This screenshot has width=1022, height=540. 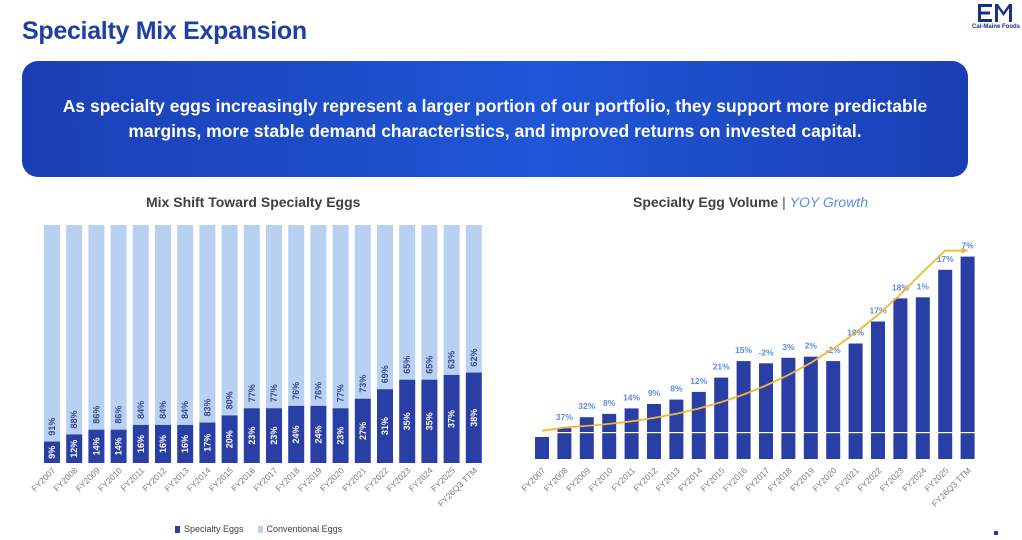 What do you see at coordinates (788, 347) in the screenshot?
I see `yoy-growth-label: 3%` at bounding box center [788, 347].